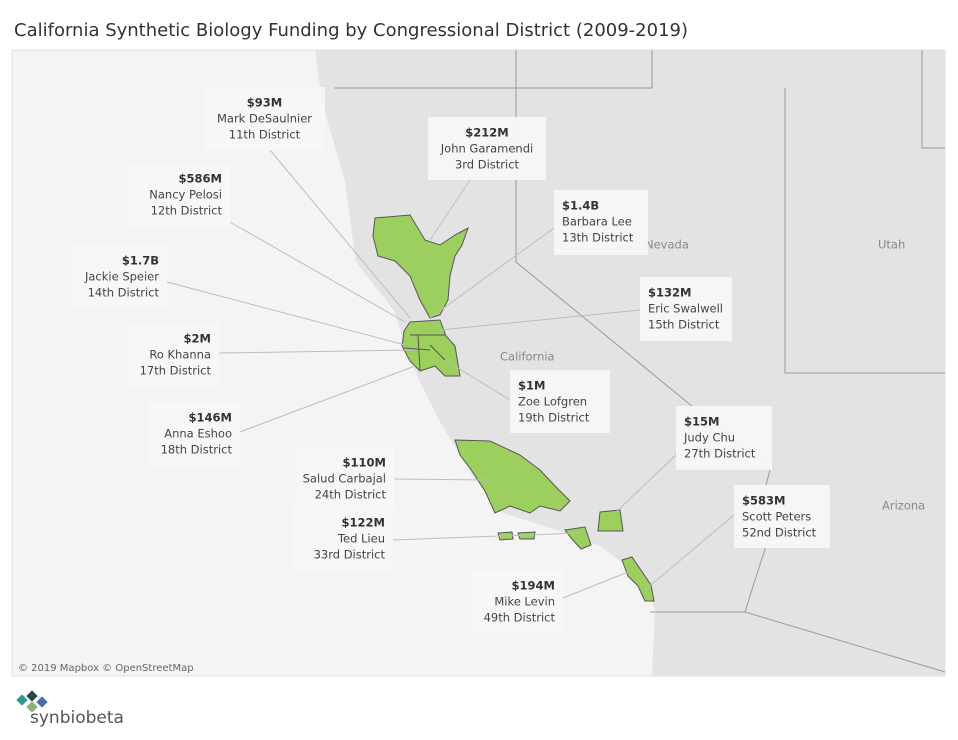  Describe the element at coordinates (891, 245) in the screenshot. I see `map-label: Utah` at that location.